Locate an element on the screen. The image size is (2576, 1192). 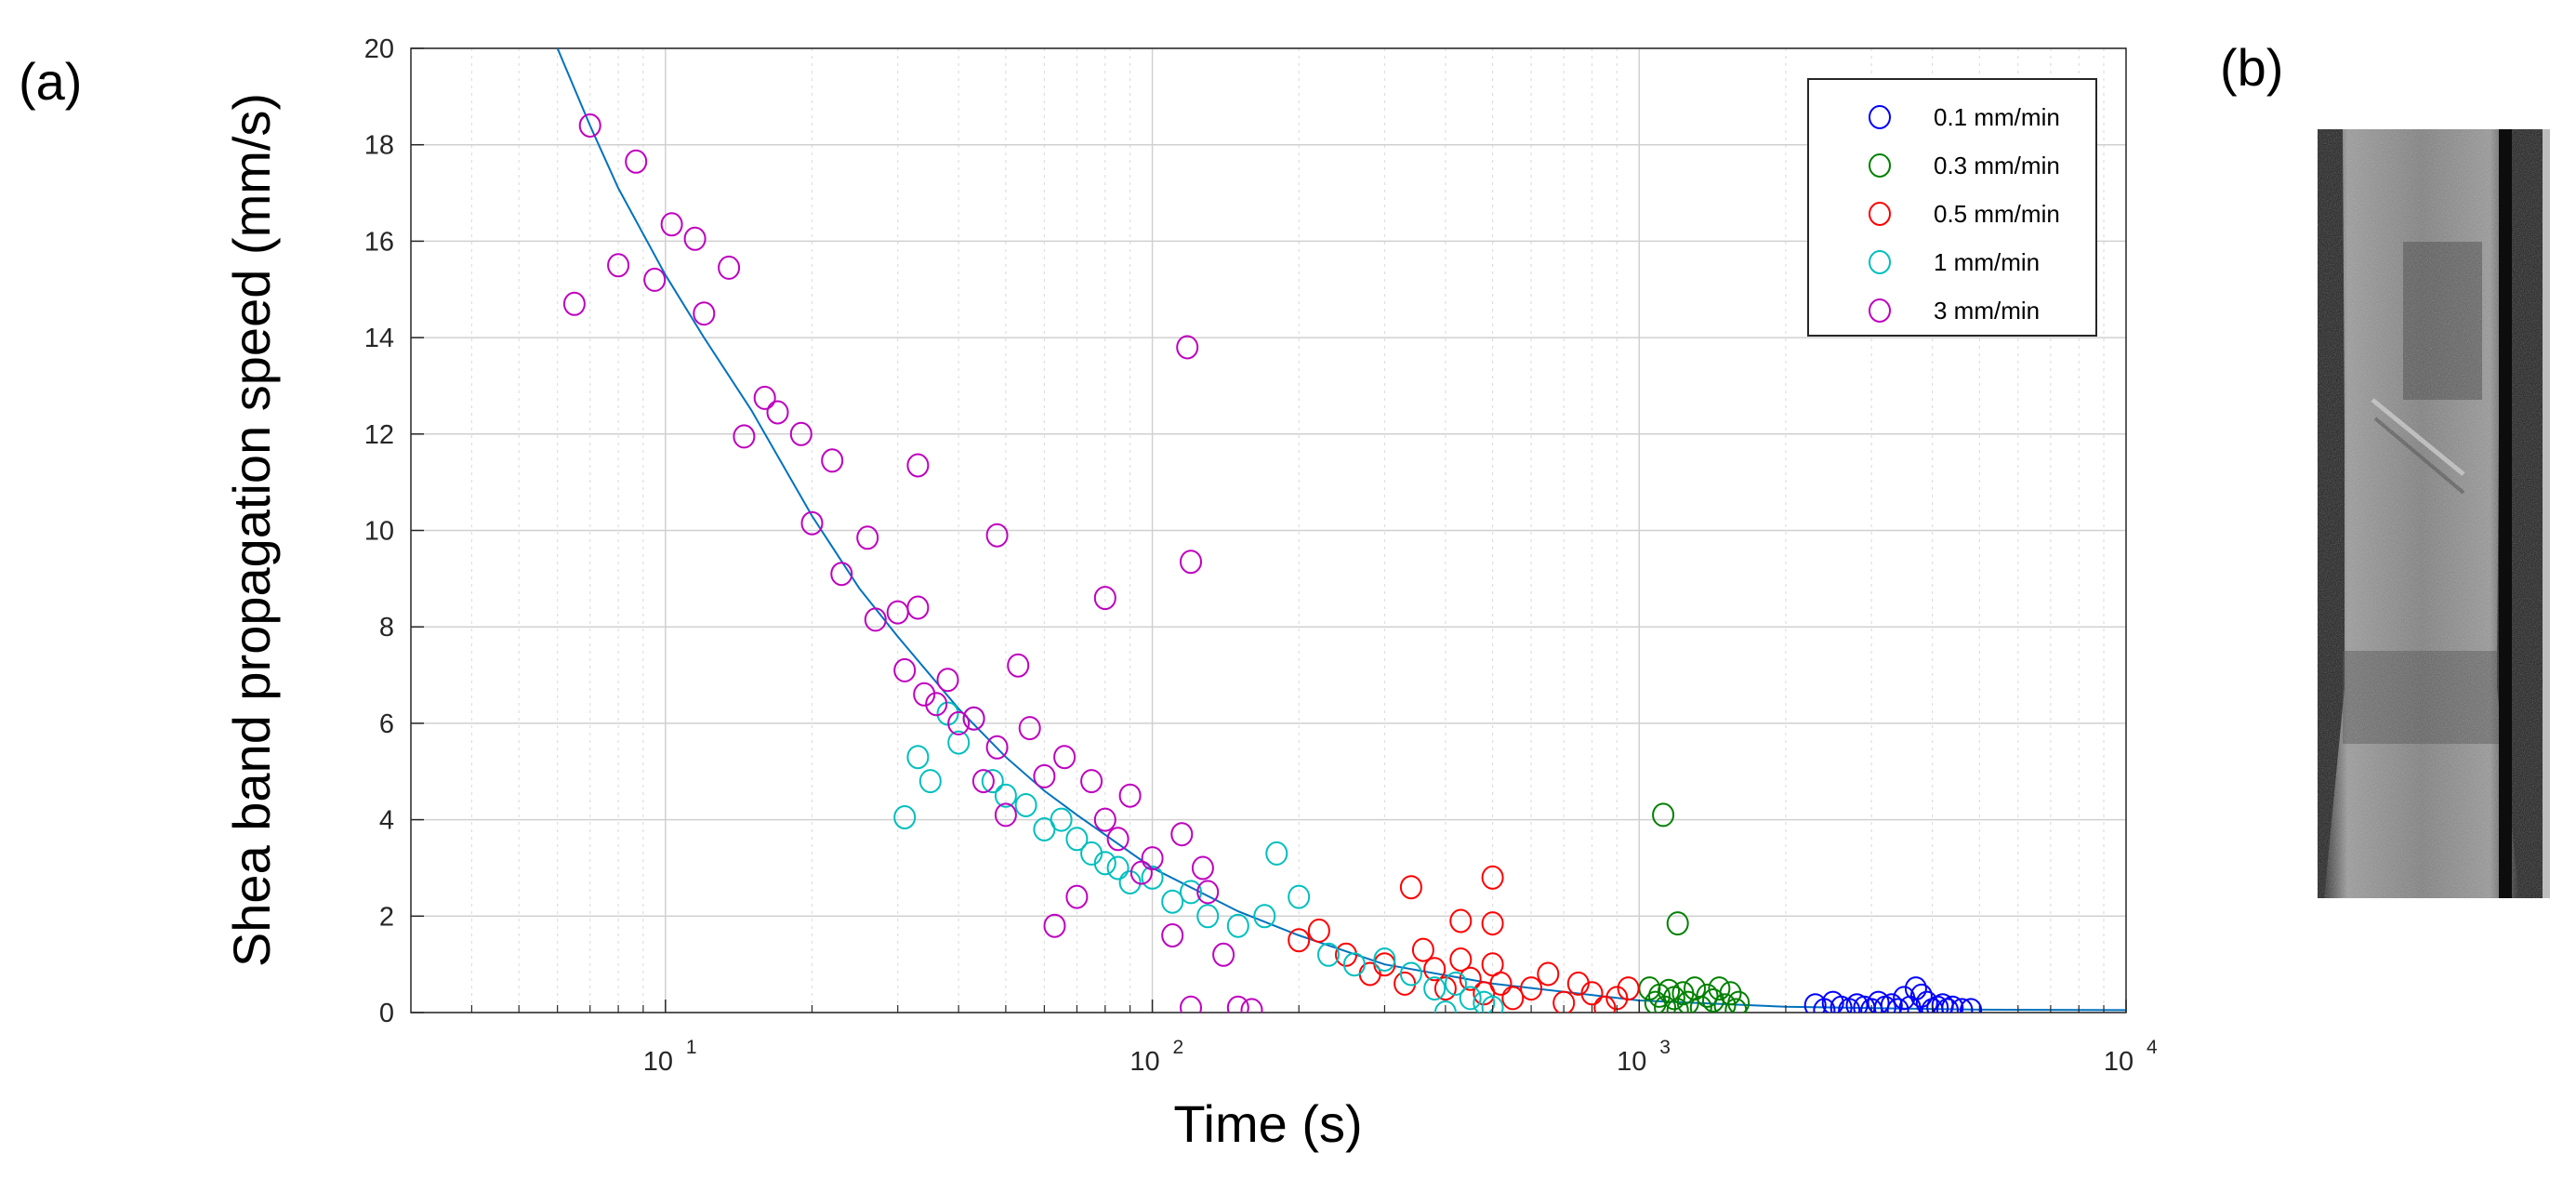
panel-label-a: (a) is located at coordinates (51, 82).